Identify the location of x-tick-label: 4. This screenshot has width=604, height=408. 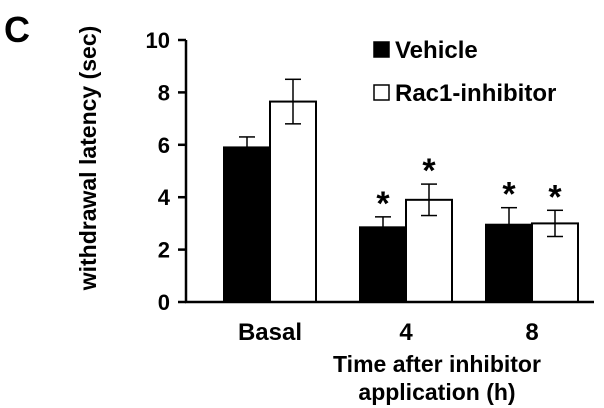
(406, 332).